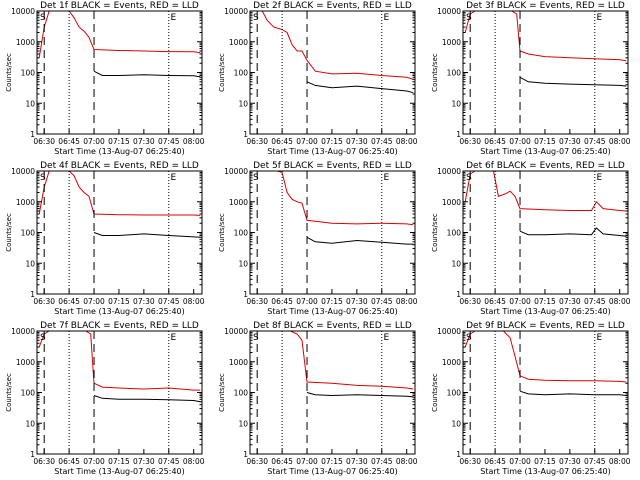  Describe the element at coordinates (545, 6) in the screenshot. I see `chart-title: Det 3f BLACK = Events, RED = LLD` at that location.